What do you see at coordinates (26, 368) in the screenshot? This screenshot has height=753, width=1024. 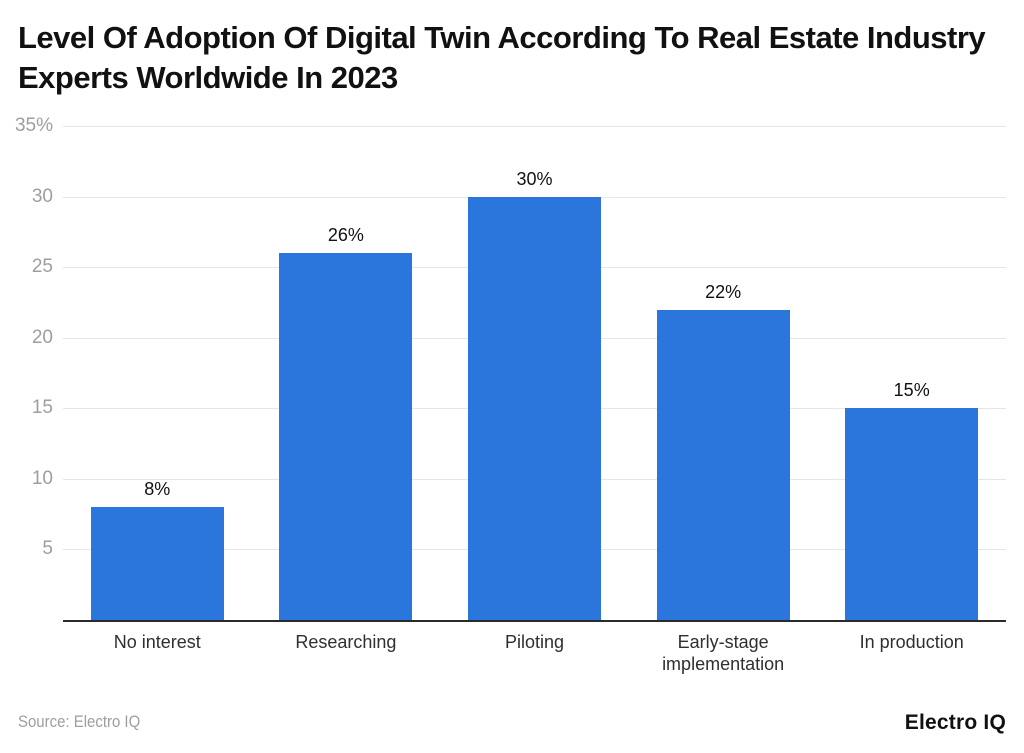 I see `y-axis-tick-labels: 35% 30 25 20 15 10 5` at bounding box center [26, 368].